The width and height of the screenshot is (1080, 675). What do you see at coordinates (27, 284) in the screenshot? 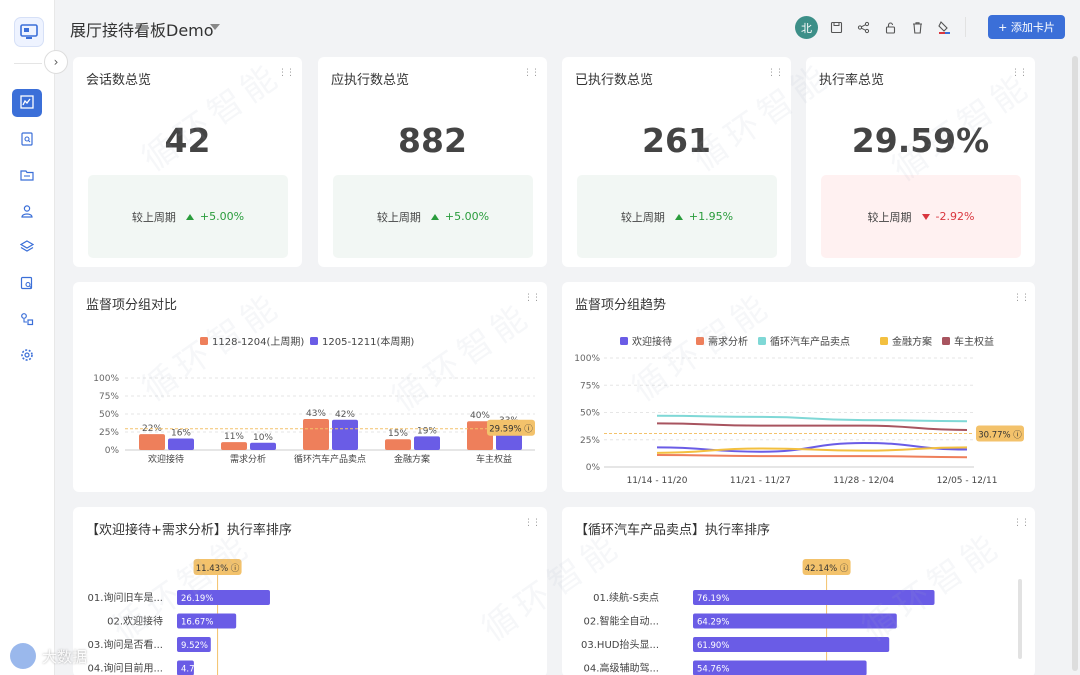
I see `sidebar-item-image-search` at bounding box center [27, 284].